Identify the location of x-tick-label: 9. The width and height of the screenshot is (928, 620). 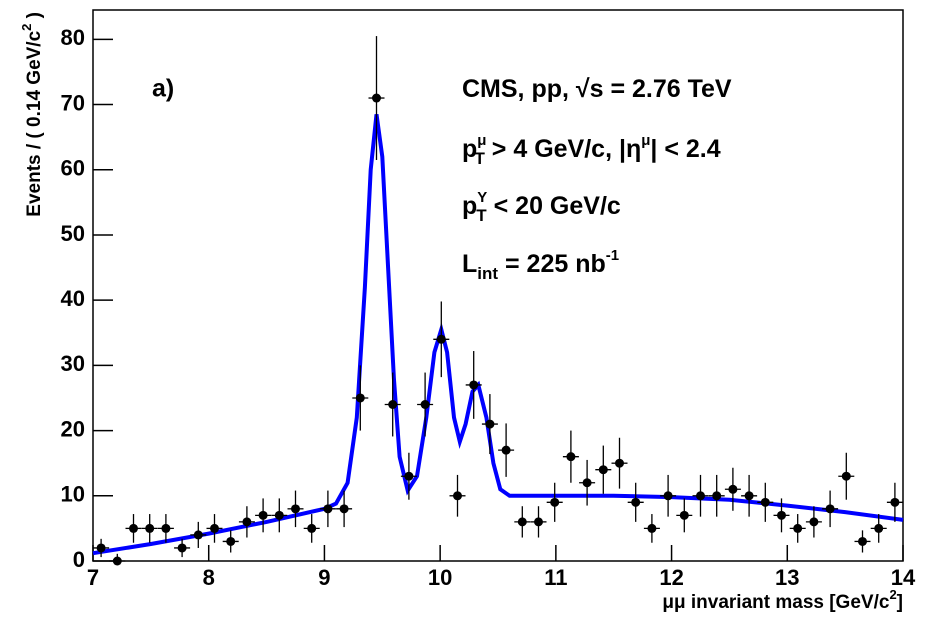
(324, 577).